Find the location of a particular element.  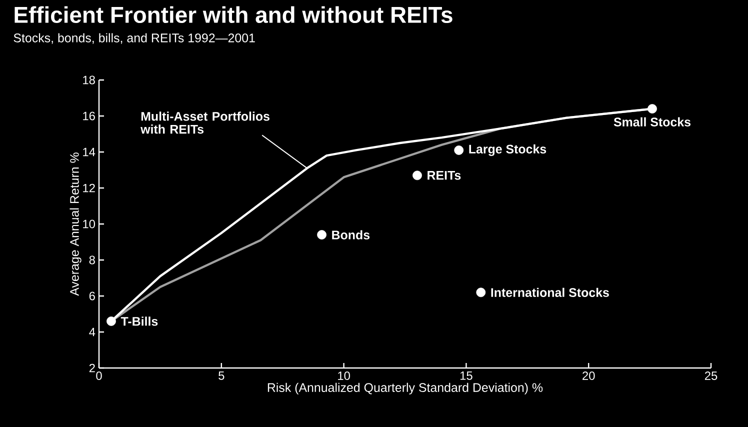

annotation: REITs is located at coordinates (444, 175).